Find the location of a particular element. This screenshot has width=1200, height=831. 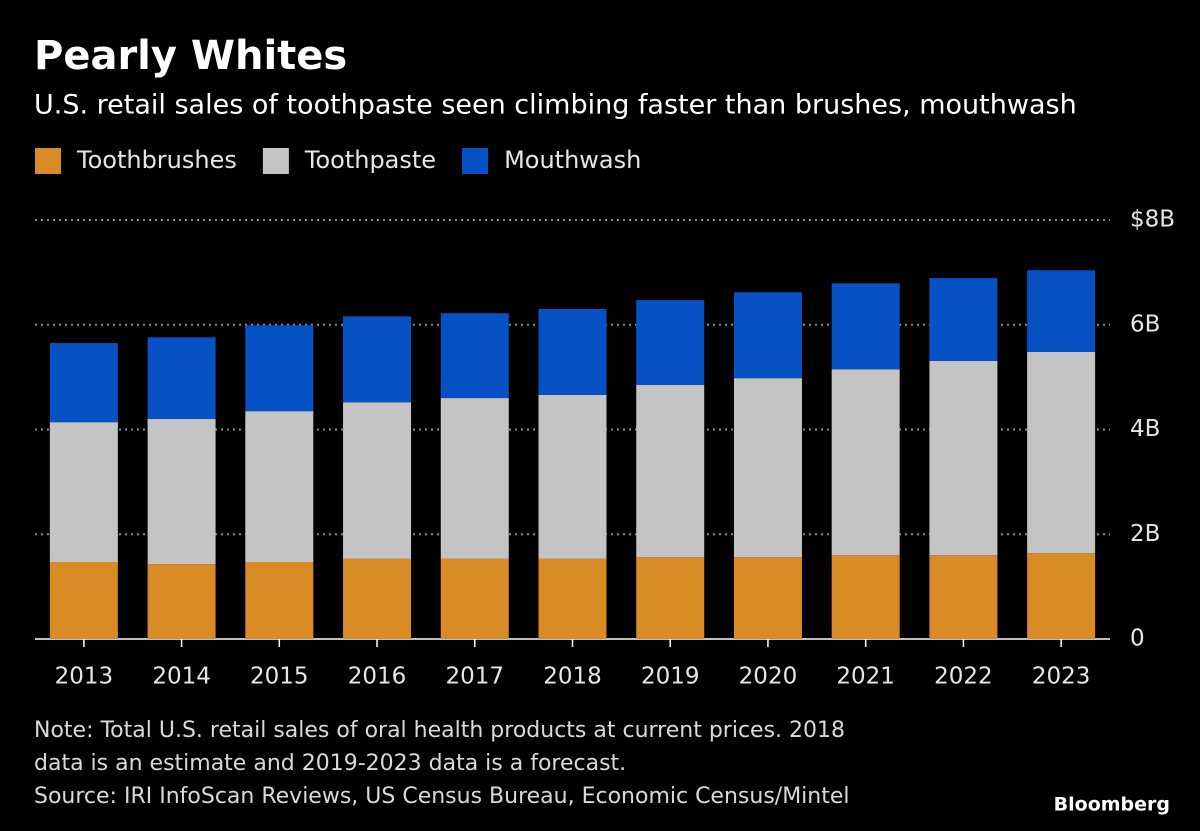

x-tick-label: 2021 is located at coordinates (865, 677).